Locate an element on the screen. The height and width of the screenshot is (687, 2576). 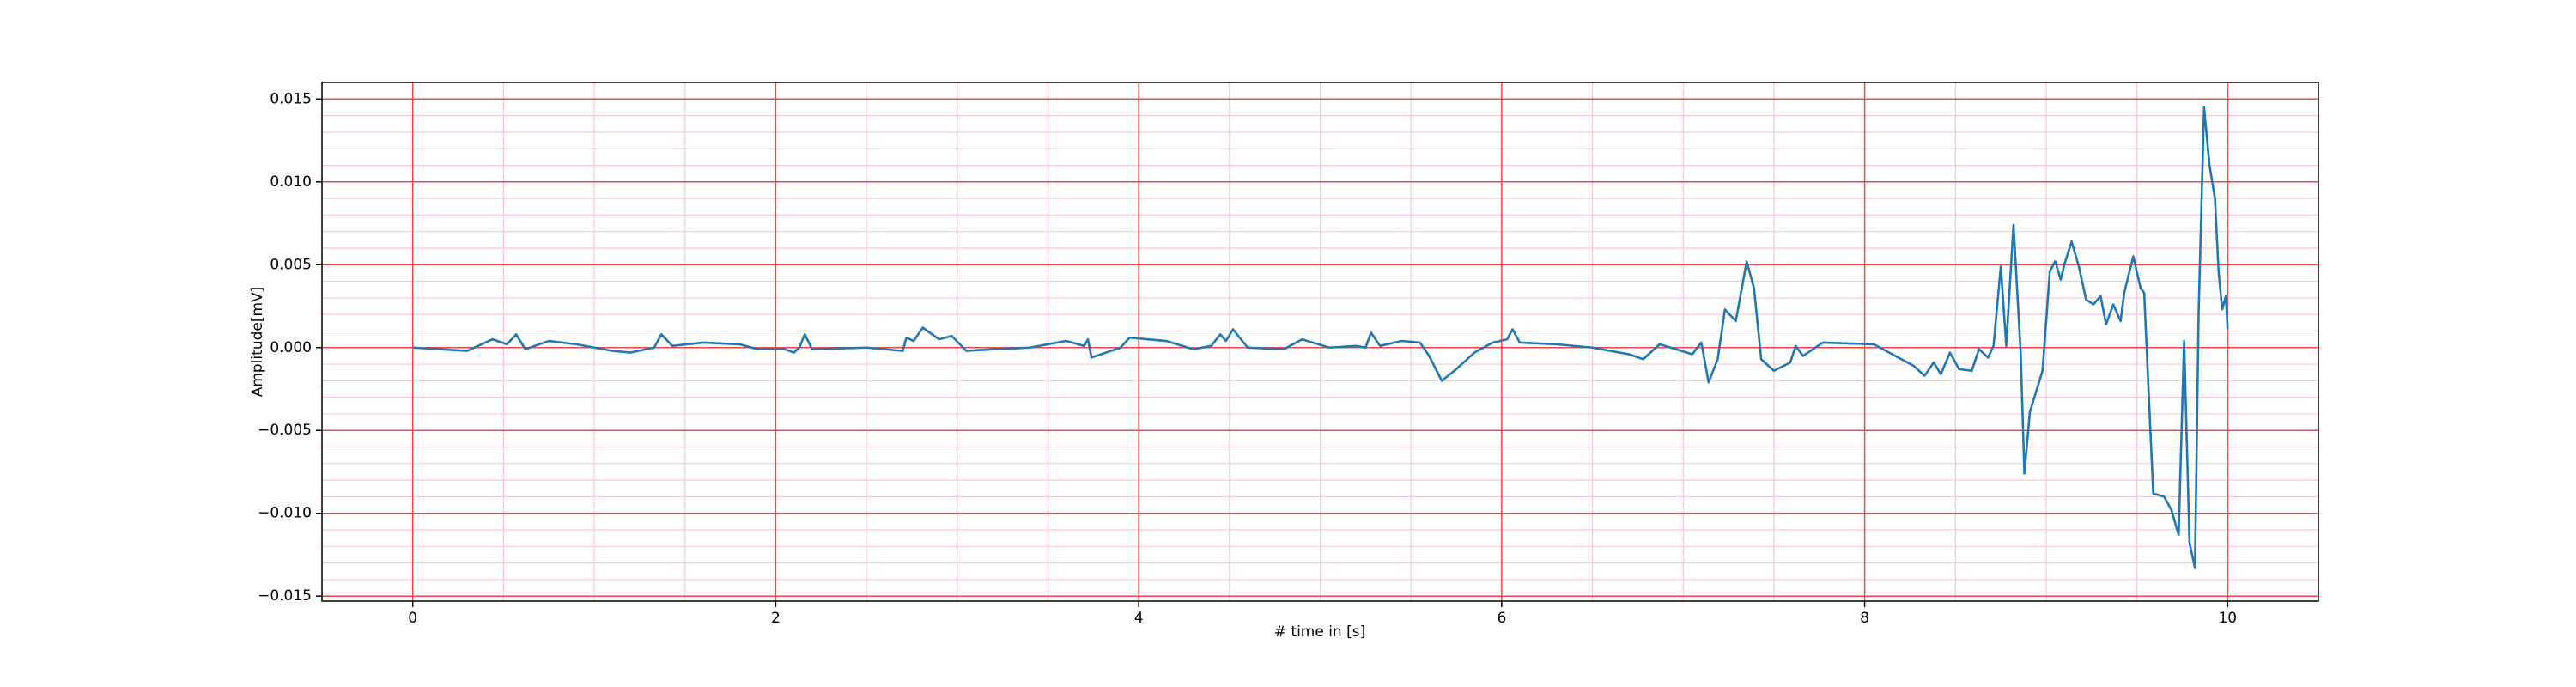
x-tick-label: 4 is located at coordinates (1139, 618).